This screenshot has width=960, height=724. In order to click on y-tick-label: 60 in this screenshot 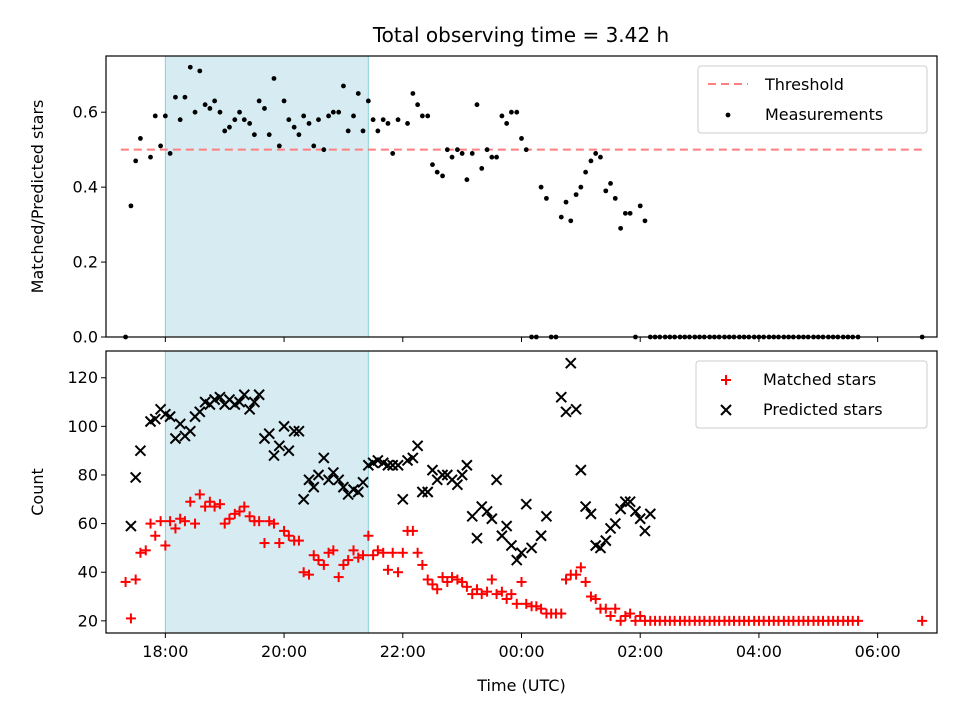, I will do `click(88, 523)`.